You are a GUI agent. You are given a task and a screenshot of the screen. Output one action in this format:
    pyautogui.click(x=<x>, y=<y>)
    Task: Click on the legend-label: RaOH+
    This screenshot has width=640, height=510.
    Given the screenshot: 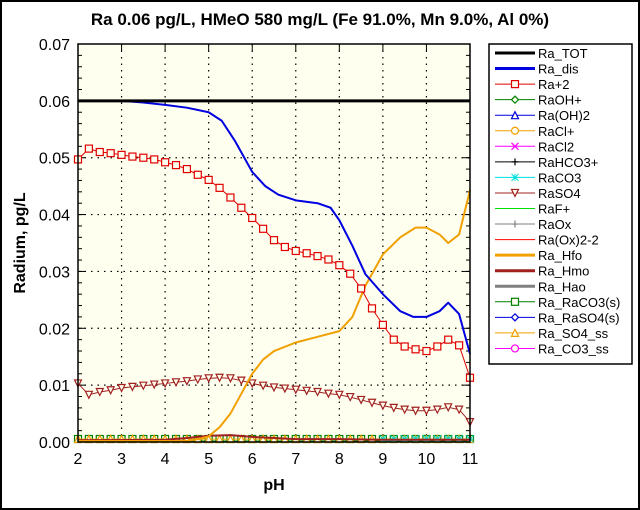 What is the action you would take?
    pyautogui.click(x=560, y=100)
    